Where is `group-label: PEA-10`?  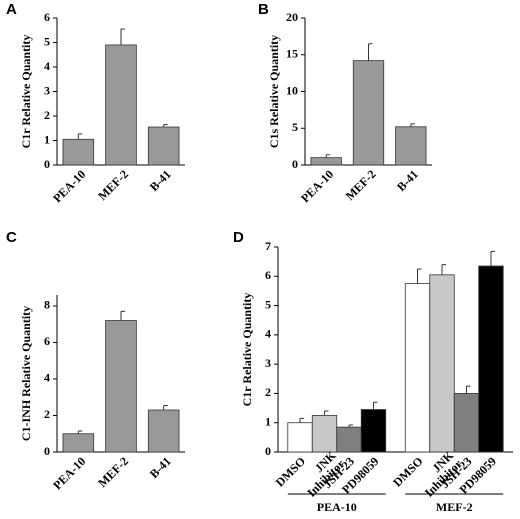
group-label: PEA-10 is located at coordinates (337, 507).